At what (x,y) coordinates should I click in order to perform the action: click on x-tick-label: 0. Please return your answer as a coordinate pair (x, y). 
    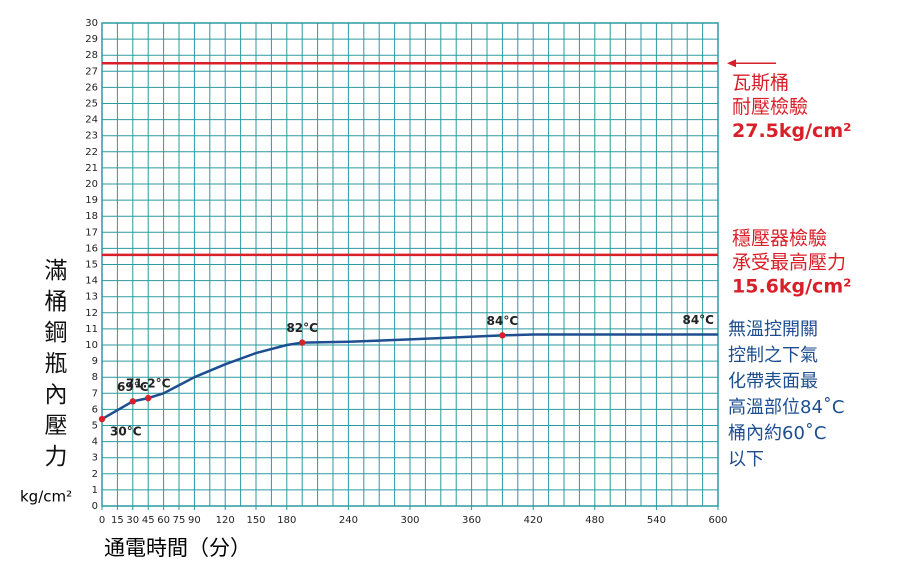
    Looking at the image, I should click on (102, 520).